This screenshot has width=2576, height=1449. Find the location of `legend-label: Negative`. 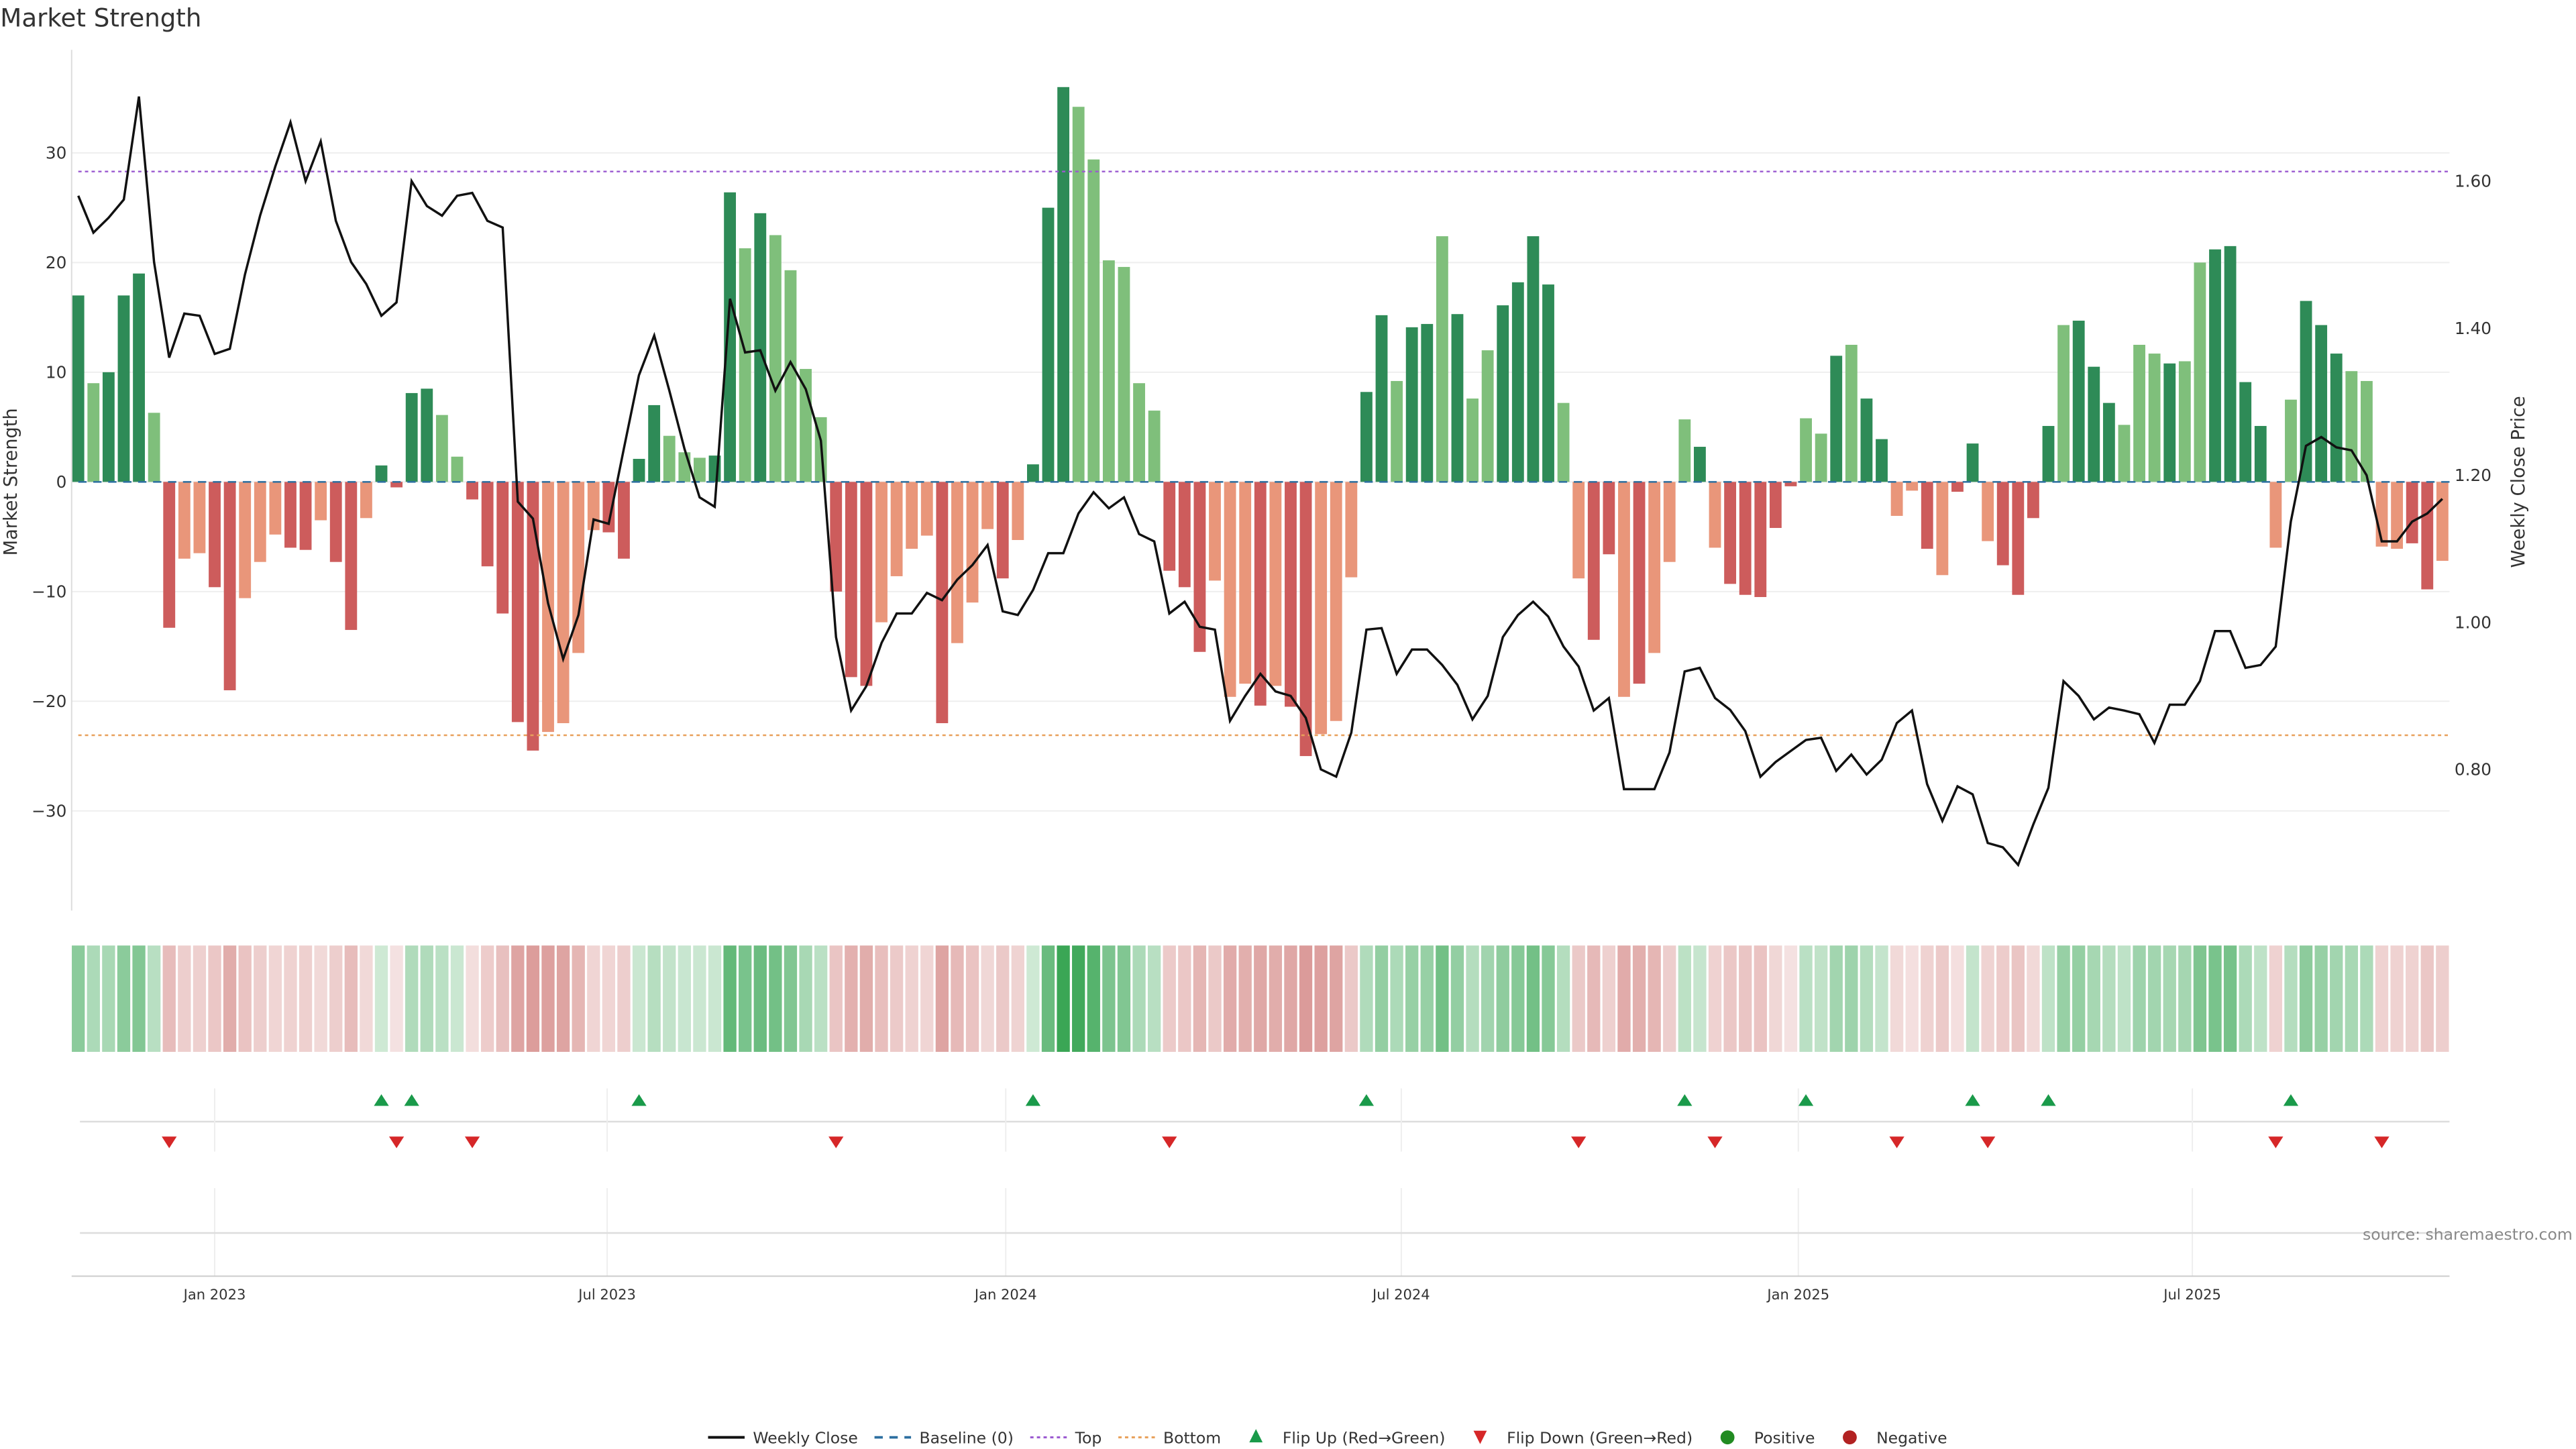

legend-label: Negative is located at coordinates (1911, 1437).